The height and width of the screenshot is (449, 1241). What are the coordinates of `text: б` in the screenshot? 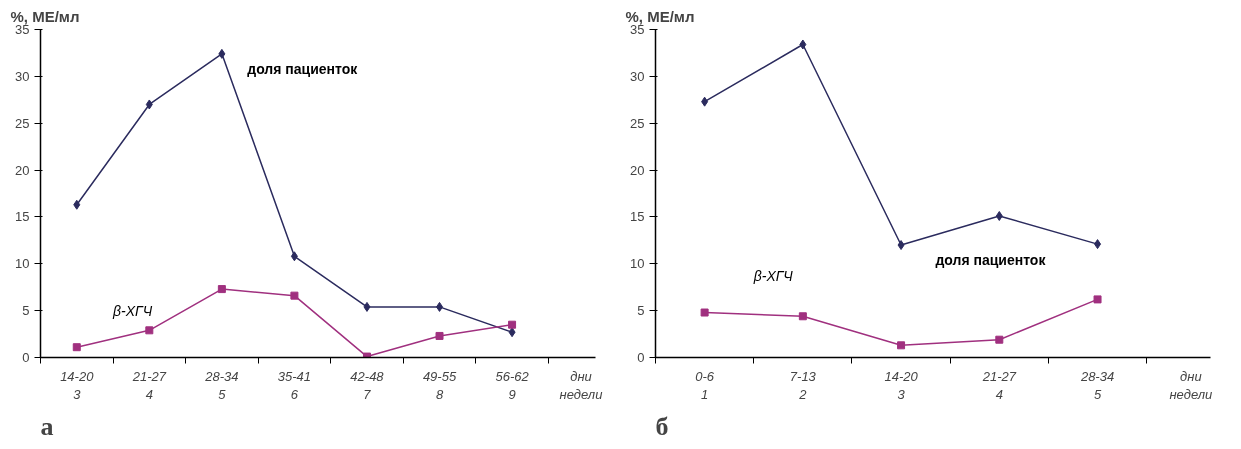 It's located at (662, 426).